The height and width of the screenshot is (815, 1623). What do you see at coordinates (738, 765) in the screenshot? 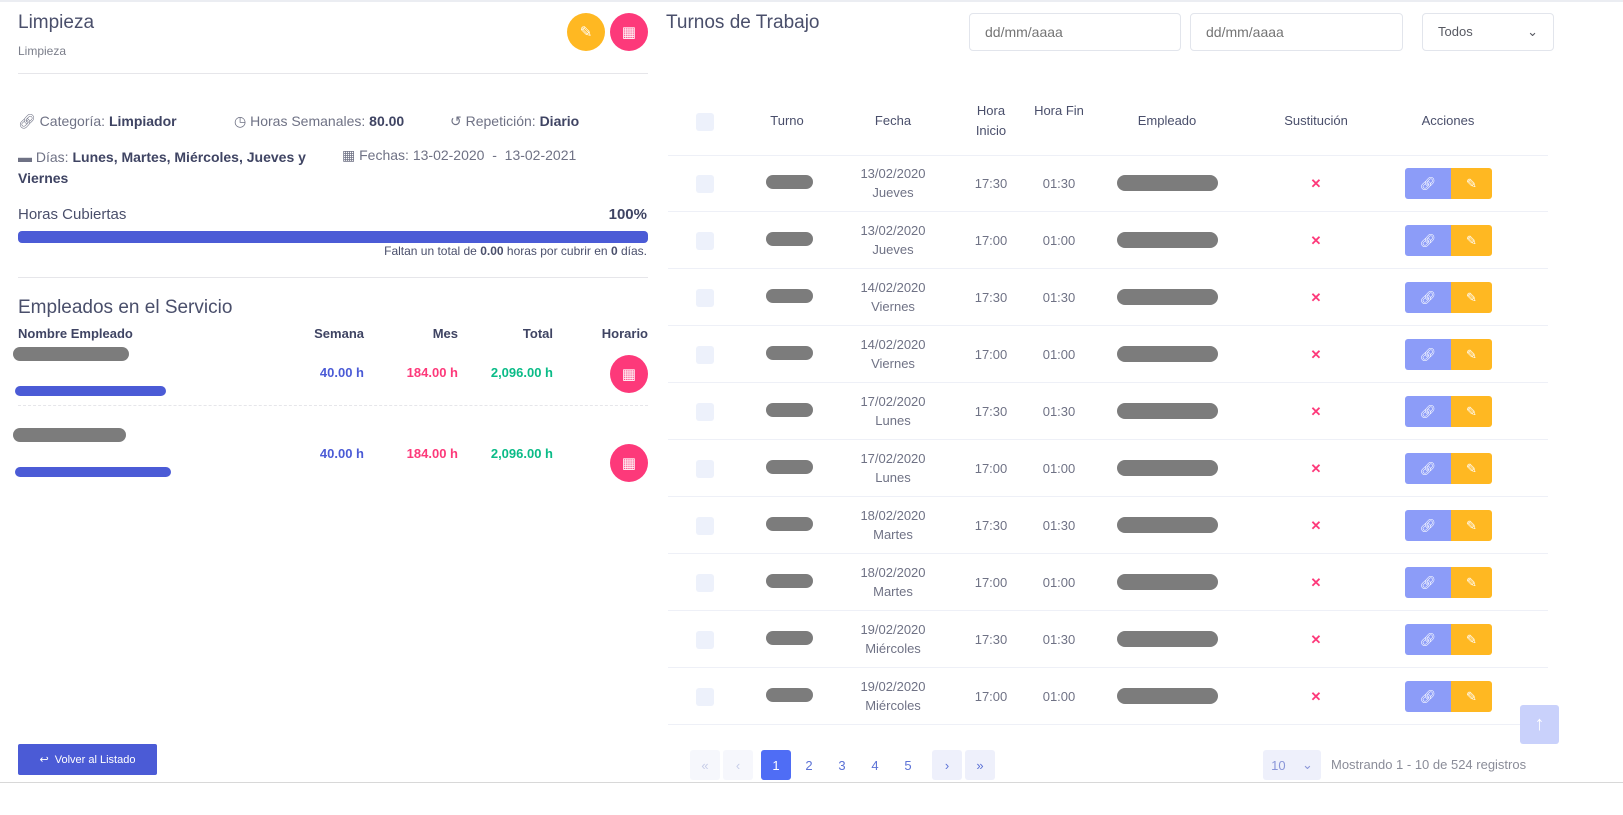
I see `pagination-prev: ‹` at bounding box center [738, 765].